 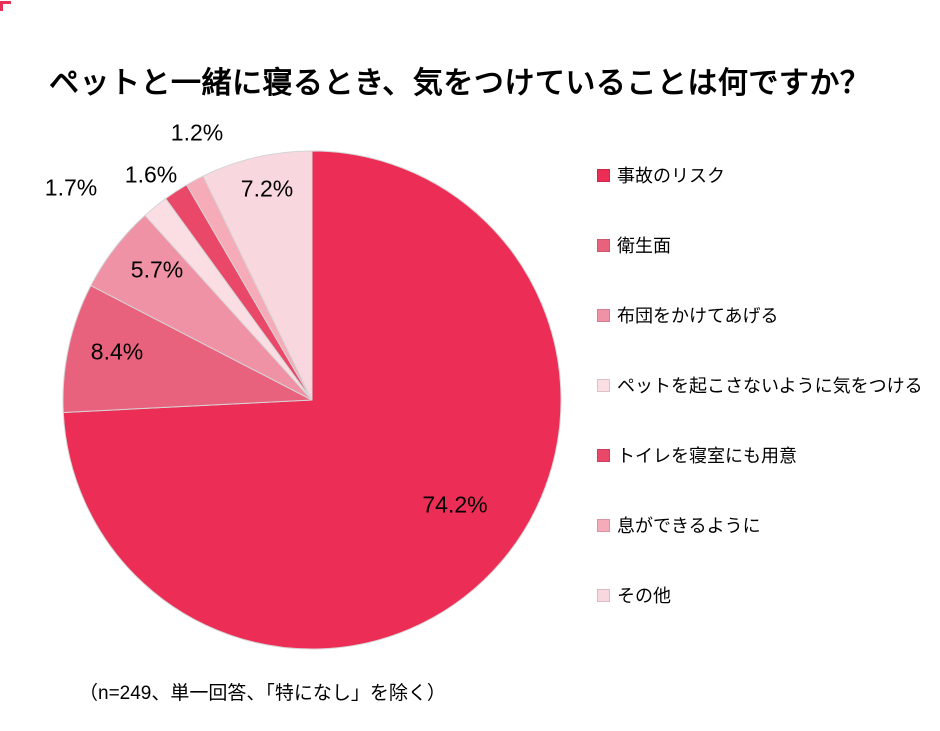 I want to click on corner-artifact, so click(x=5, y=6).